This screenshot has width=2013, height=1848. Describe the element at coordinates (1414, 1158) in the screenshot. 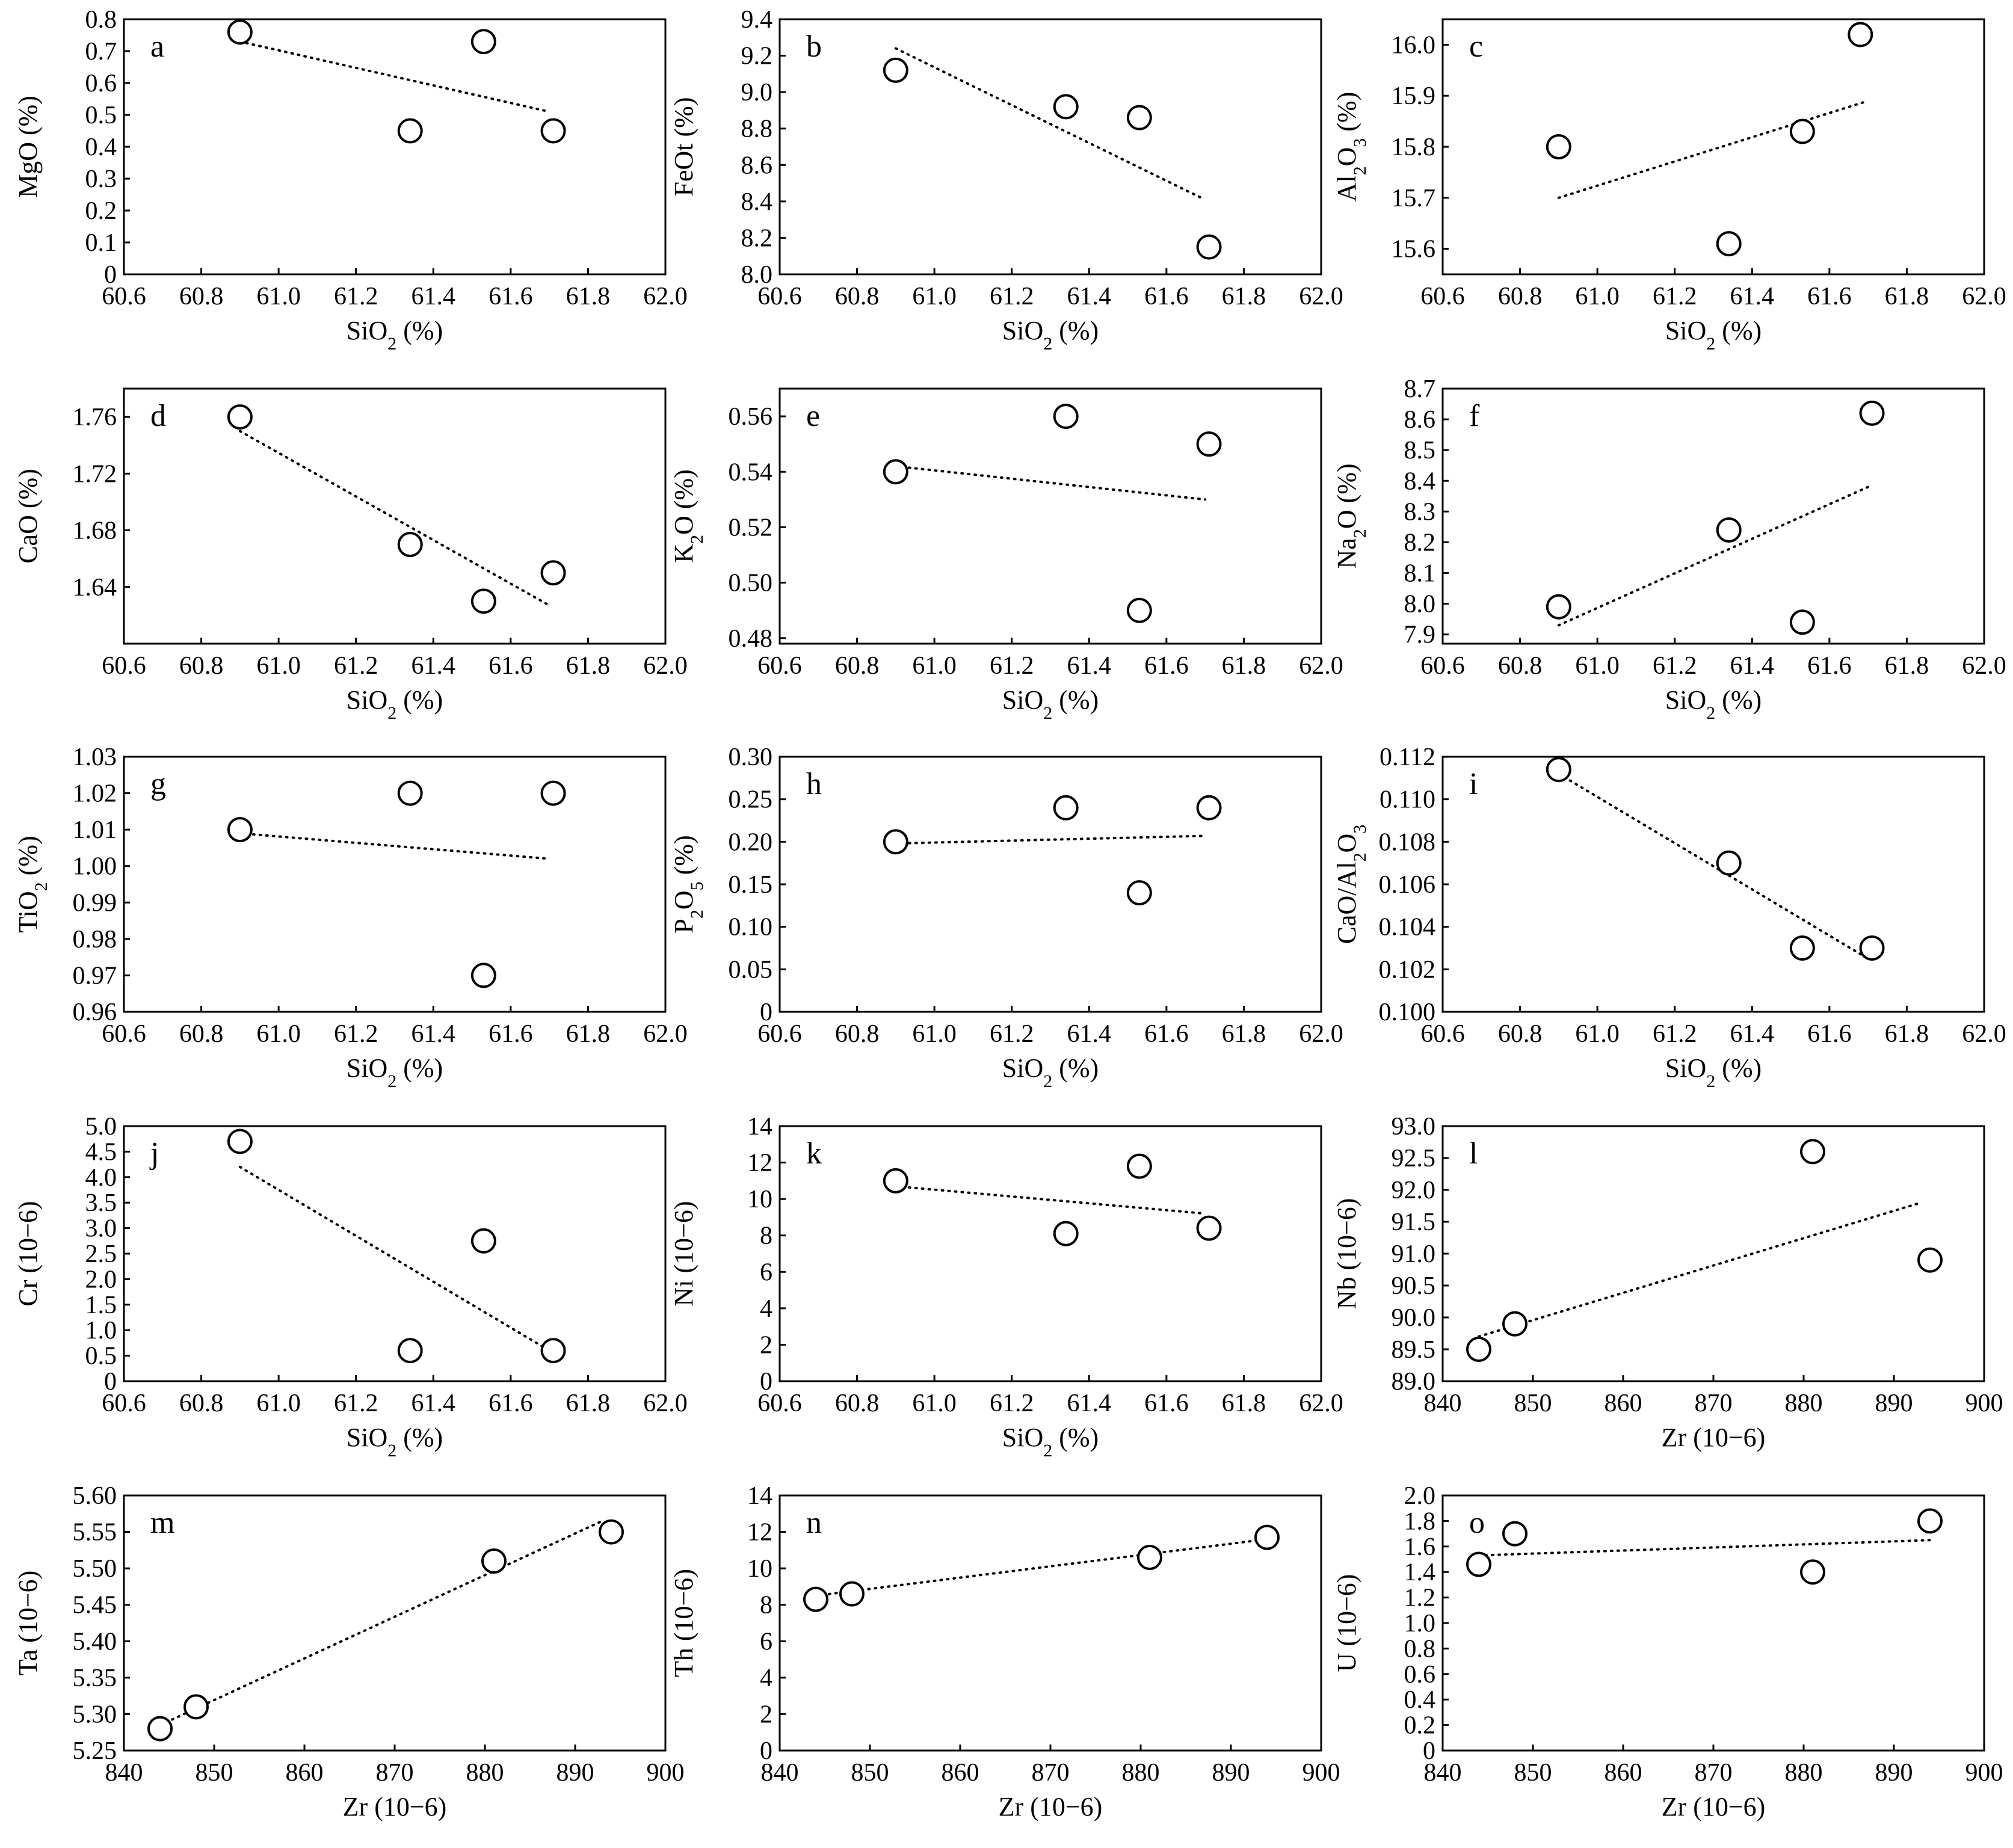

I see `y-tick-label: 92.5` at that location.